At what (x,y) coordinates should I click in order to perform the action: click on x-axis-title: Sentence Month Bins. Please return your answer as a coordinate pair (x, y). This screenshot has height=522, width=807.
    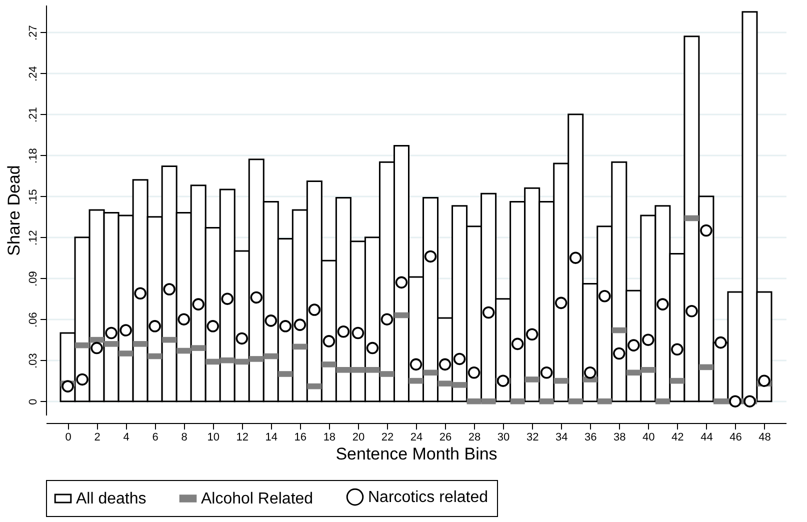
    Looking at the image, I should click on (417, 454).